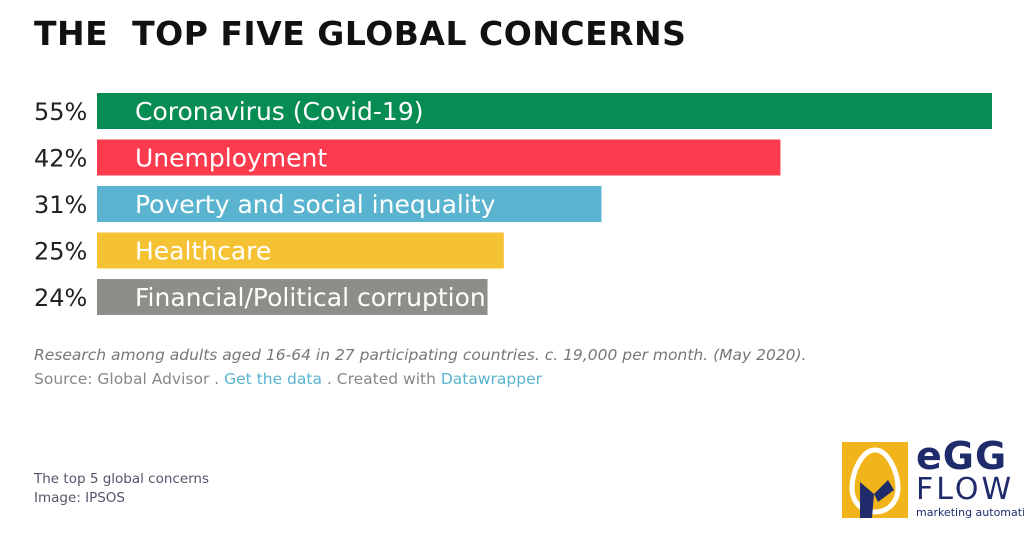 This screenshot has height=533, width=1024. What do you see at coordinates (965, 489) in the screenshot?
I see `logo-word-flow: FLOW` at bounding box center [965, 489].